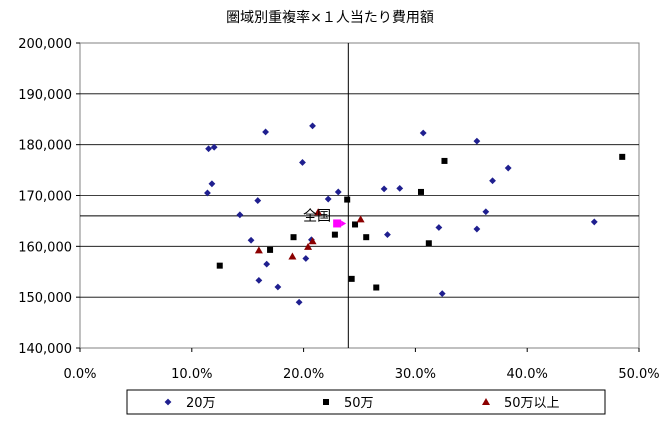 The image size is (668, 426). What do you see at coordinates (532, 403) in the screenshot?
I see `legend-label: 50万以上` at bounding box center [532, 403].